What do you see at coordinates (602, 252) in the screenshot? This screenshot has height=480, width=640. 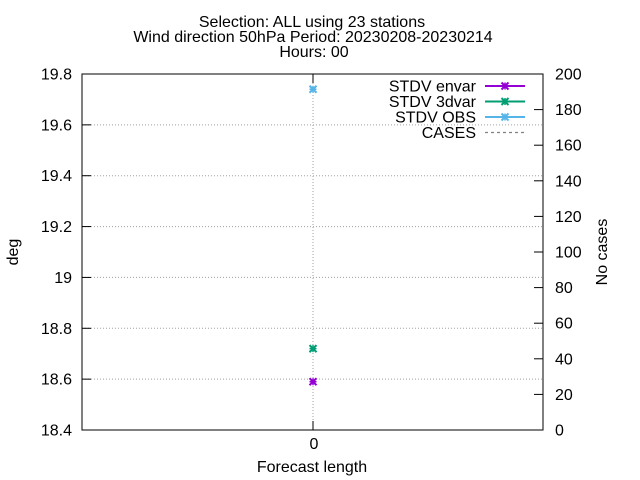 I see `y2-axis-label: No cases` at bounding box center [602, 252].